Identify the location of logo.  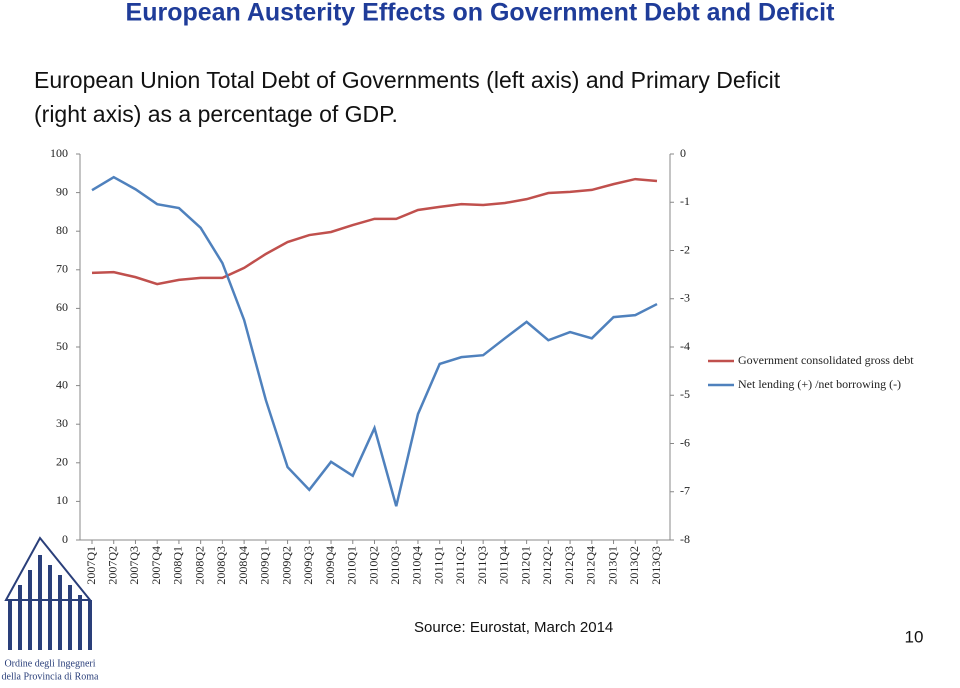
(48, 593).